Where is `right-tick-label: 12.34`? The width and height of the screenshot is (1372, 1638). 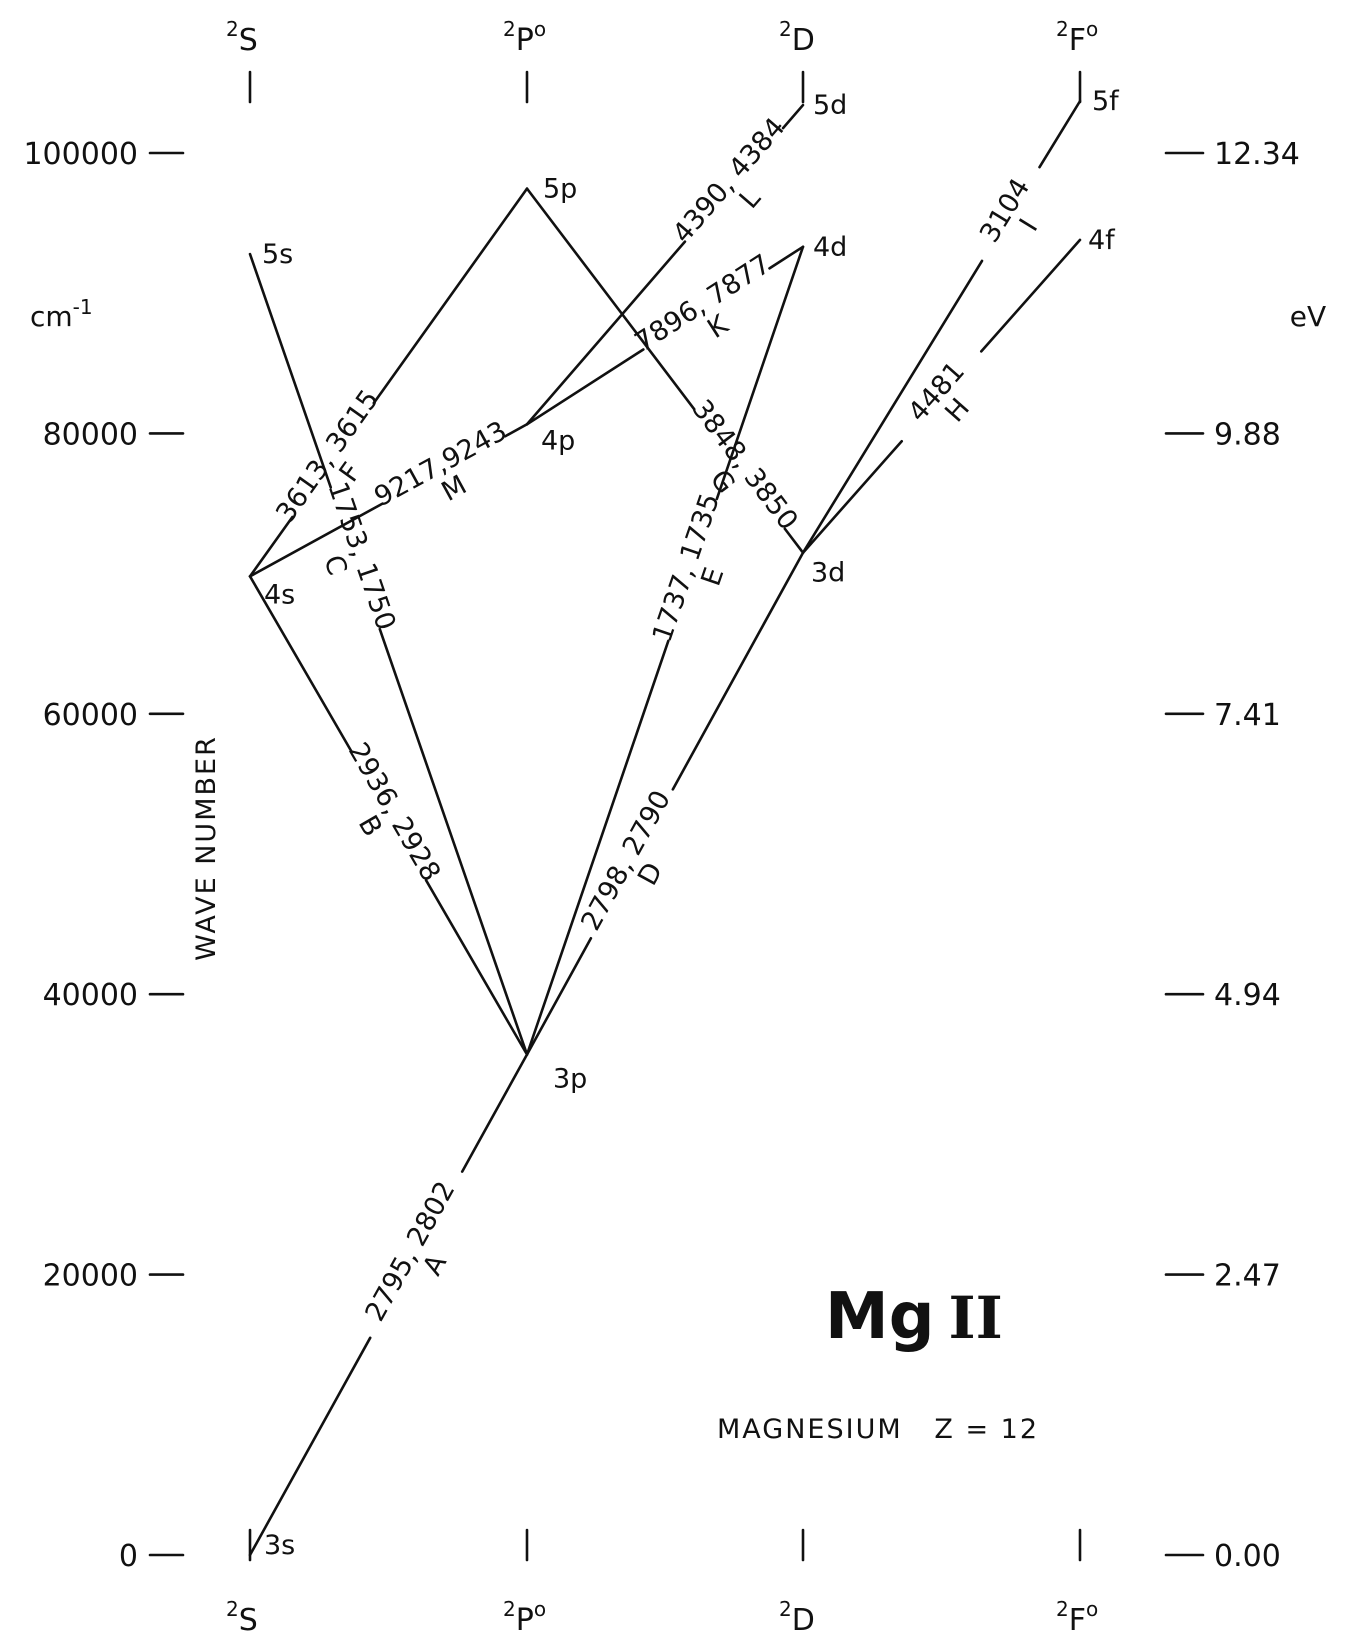 right-tick-label: 12.34 is located at coordinates (1257, 154).